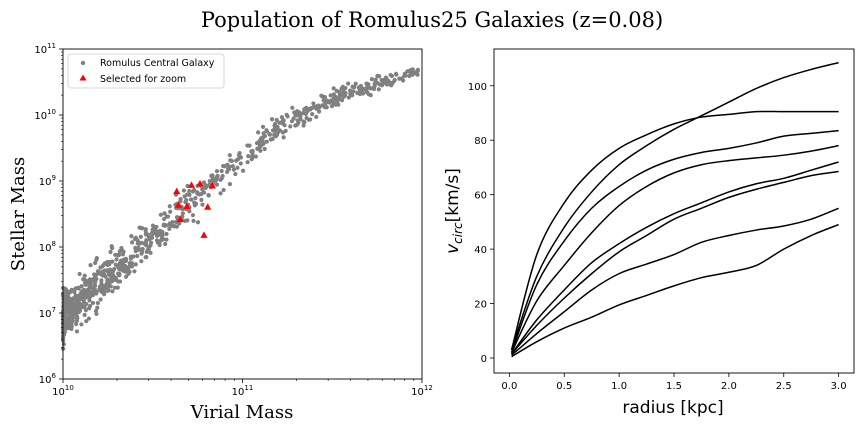  What do you see at coordinates (564, 386) in the screenshot?
I see `x-tick-label: 0.5` at bounding box center [564, 386].